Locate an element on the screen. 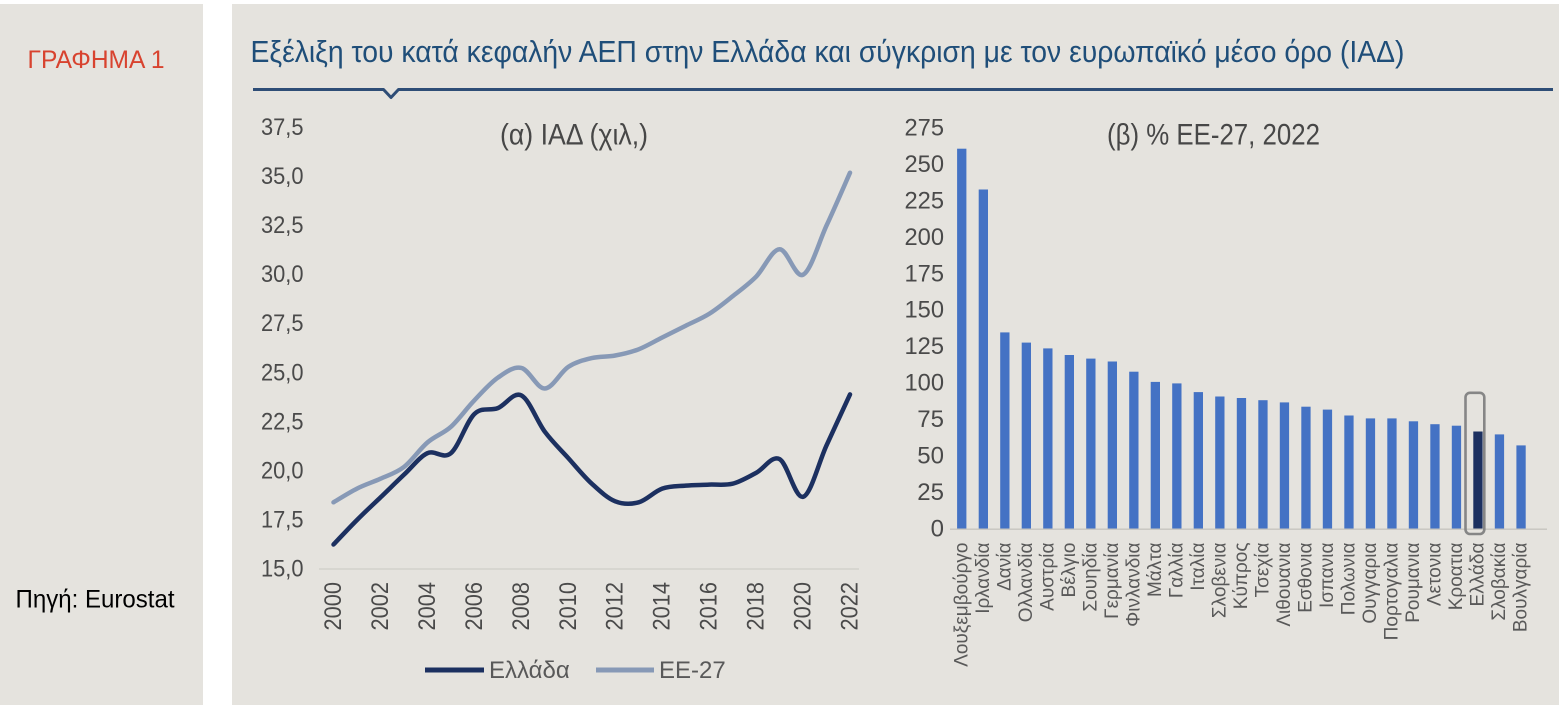 The height and width of the screenshot is (705, 1559). svg-text: Φινλανδια is located at coordinates (1133, 584).